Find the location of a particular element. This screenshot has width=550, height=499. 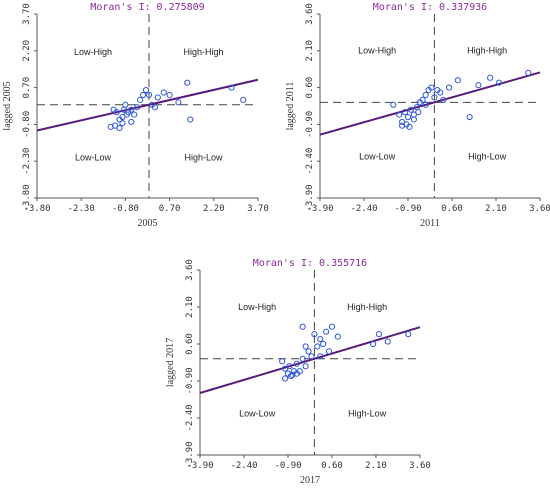

x-tick-label: 0.60 is located at coordinates (332, 466).